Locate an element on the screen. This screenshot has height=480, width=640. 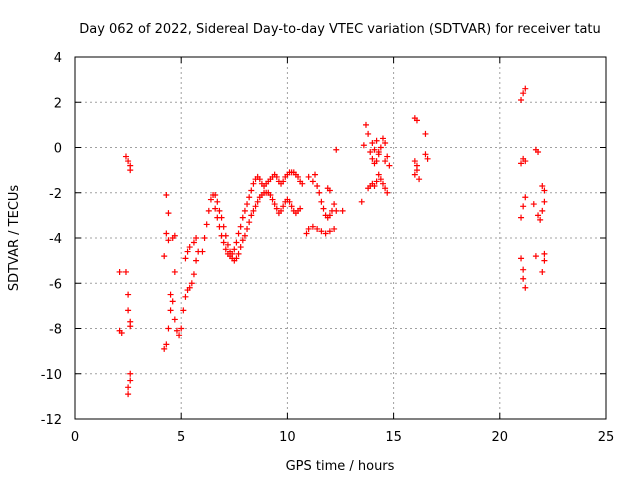
y-tick-label: -4 is located at coordinates (55, 239).